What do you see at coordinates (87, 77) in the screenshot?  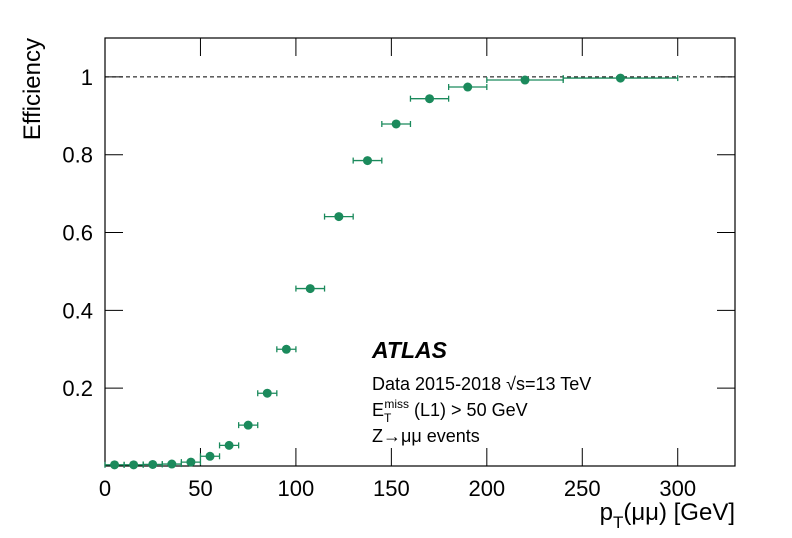 I see `y-tick-label: 1` at bounding box center [87, 77].